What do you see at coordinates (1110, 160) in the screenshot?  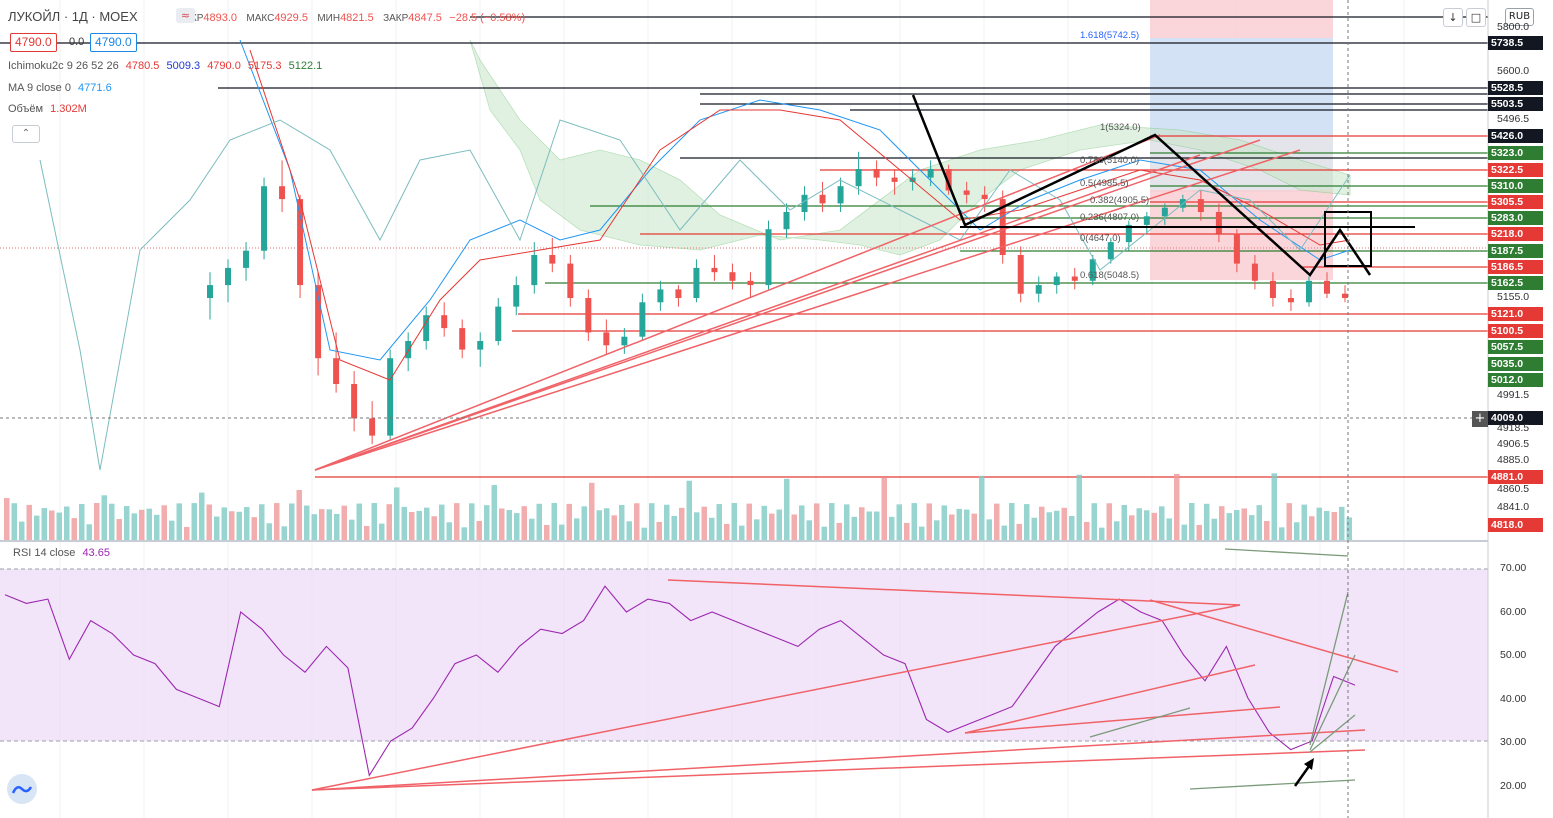 I see `fib-label: 0.786(5140.0)` at bounding box center [1110, 160].